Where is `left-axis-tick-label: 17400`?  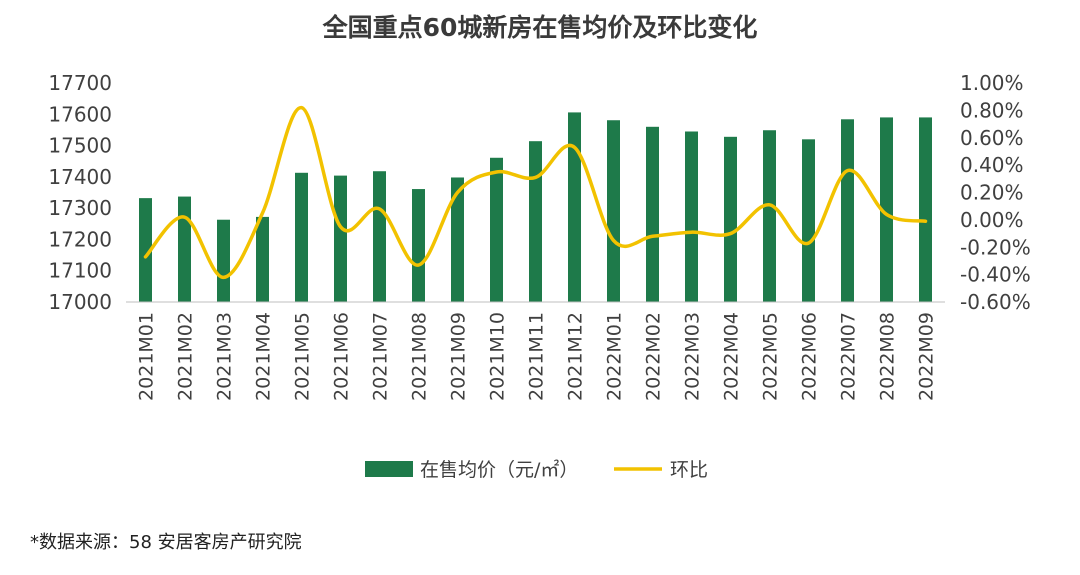 left-axis-tick-label: 17400 is located at coordinates (80, 177).